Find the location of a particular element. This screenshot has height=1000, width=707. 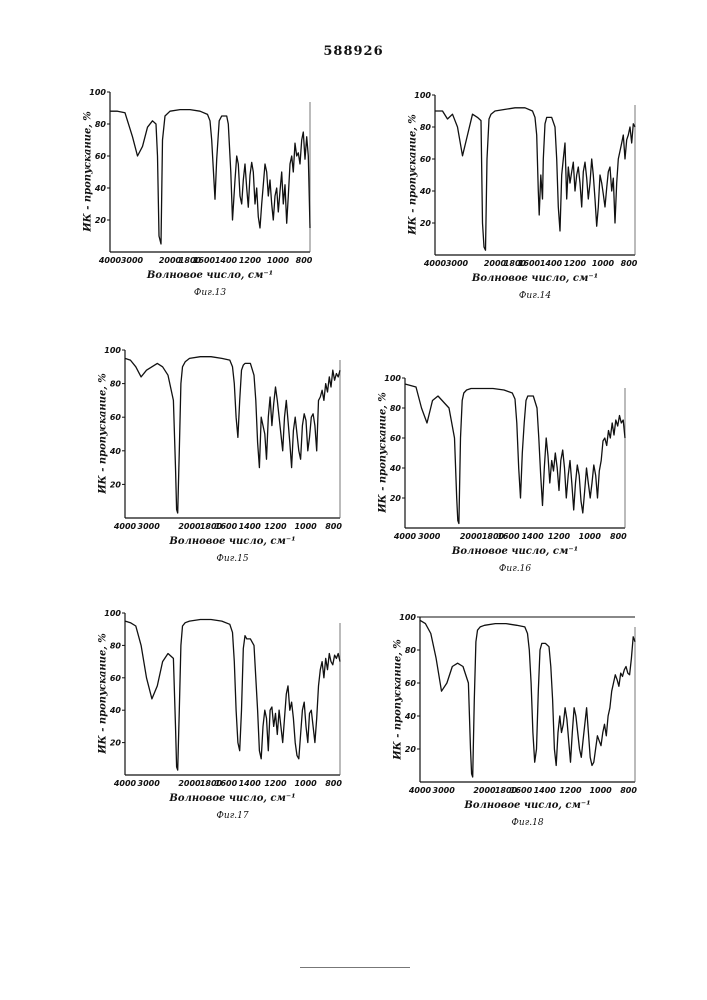

figure-label: Фиг.17 is located at coordinates (232, 816).